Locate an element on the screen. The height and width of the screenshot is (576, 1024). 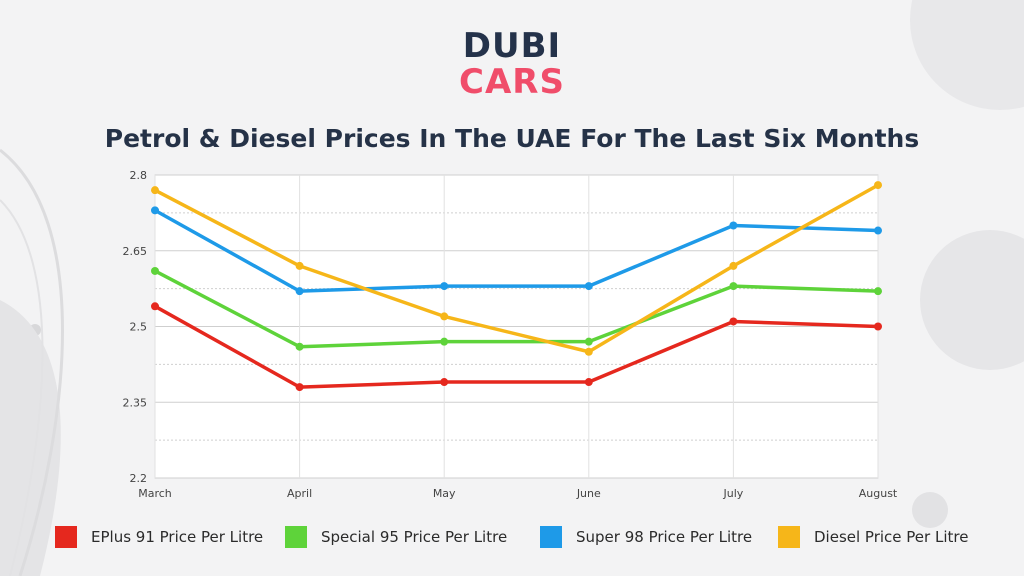
y-tick-label: 2.65 is located at coordinates (135, 251).